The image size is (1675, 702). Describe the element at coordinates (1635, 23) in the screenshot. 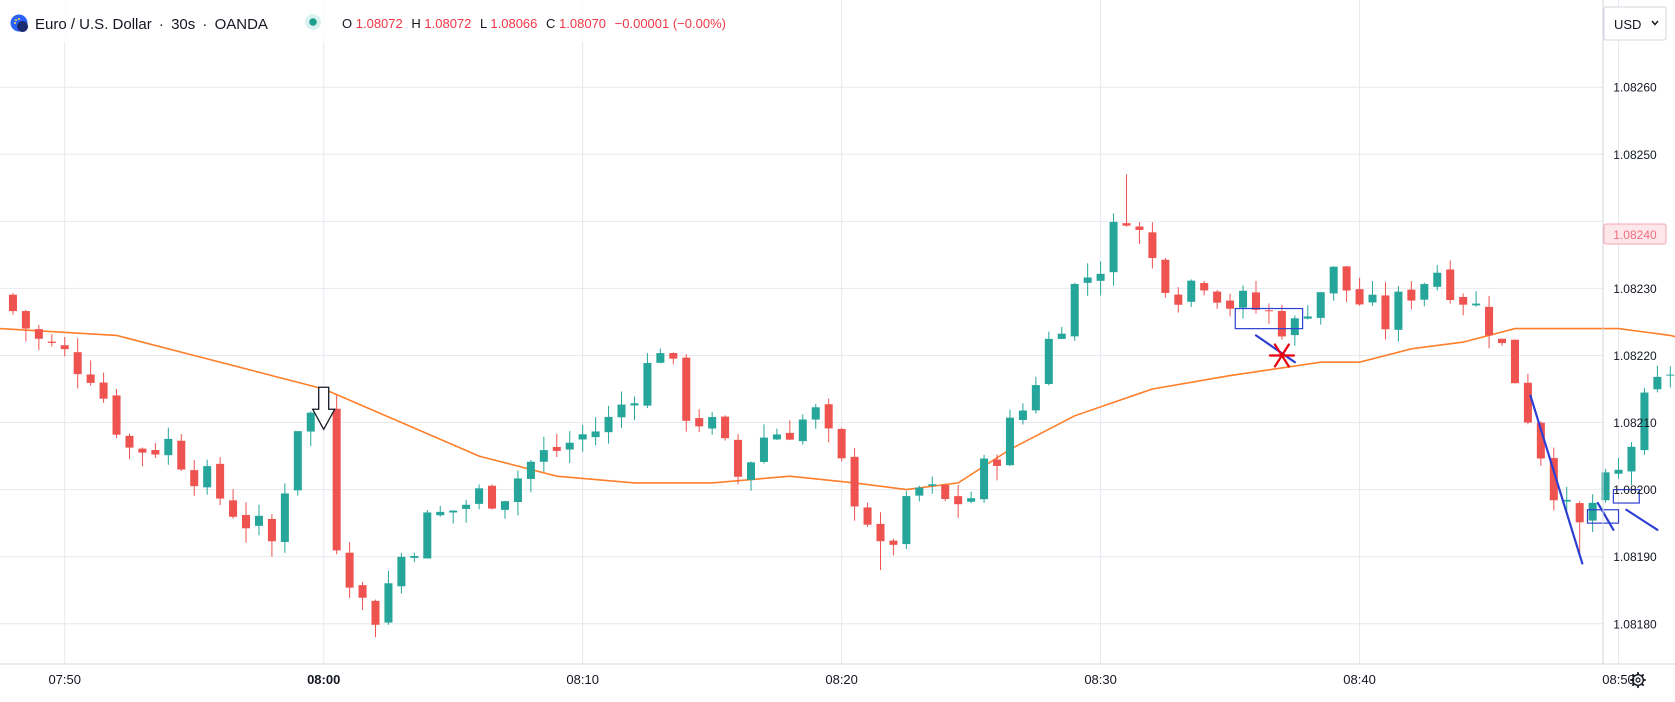

I see `currency-selector: USD` at that location.